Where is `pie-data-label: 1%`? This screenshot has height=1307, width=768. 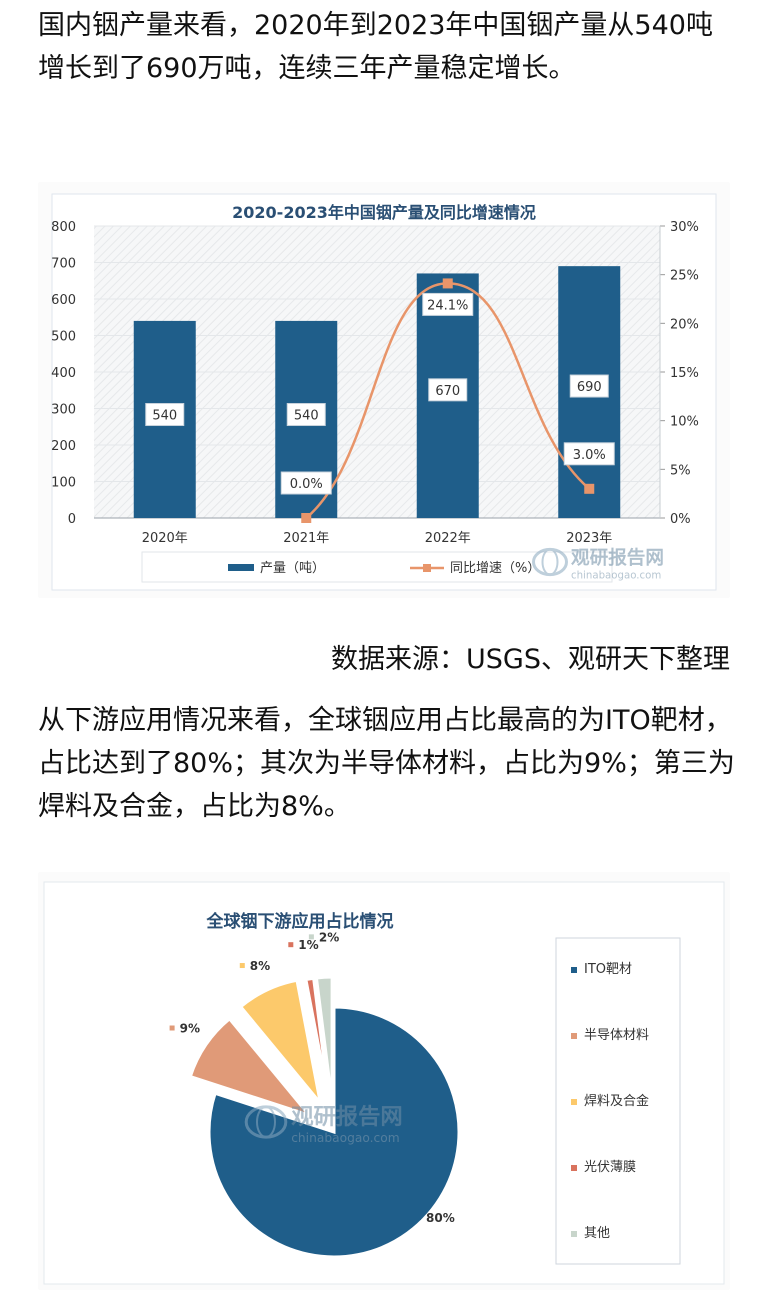 pie-data-label: 1% is located at coordinates (308, 945).